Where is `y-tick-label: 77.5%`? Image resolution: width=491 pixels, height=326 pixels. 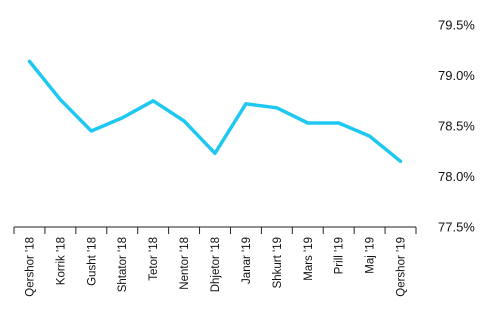
y-tick-label: 77.5% is located at coordinates (456, 227).